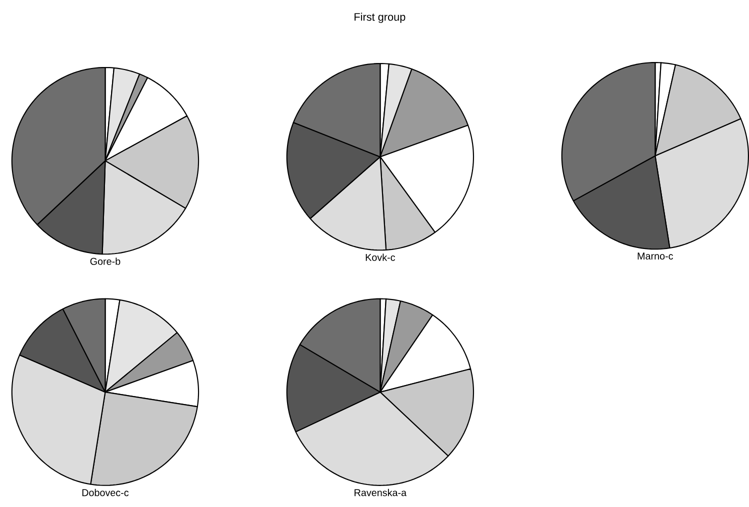 This screenshot has width=749, height=507. I want to click on text: Ravenska-a, so click(380, 492).